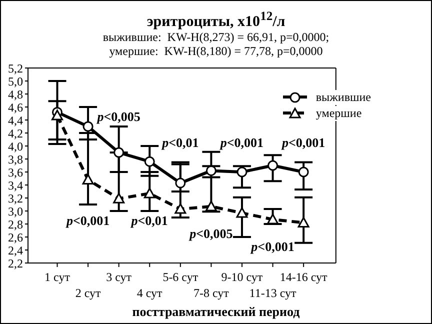  What do you see at coordinates (304, 277) in the screenshot?
I see `x-tick-label: 14-16 сут` at bounding box center [304, 277].